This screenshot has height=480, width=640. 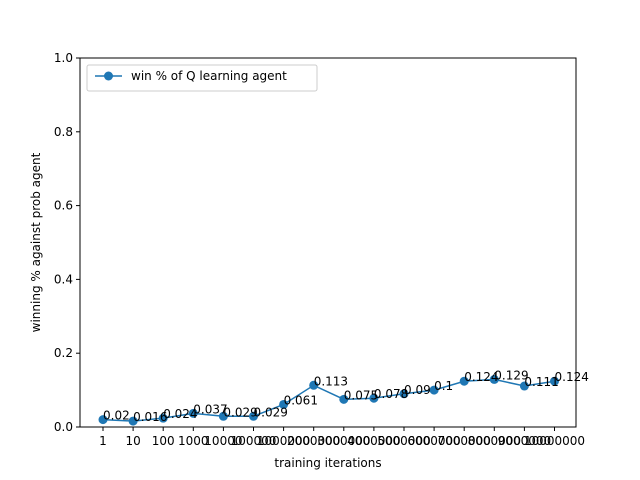 I want to click on data-label-4: 0.029, so click(x=240, y=412).